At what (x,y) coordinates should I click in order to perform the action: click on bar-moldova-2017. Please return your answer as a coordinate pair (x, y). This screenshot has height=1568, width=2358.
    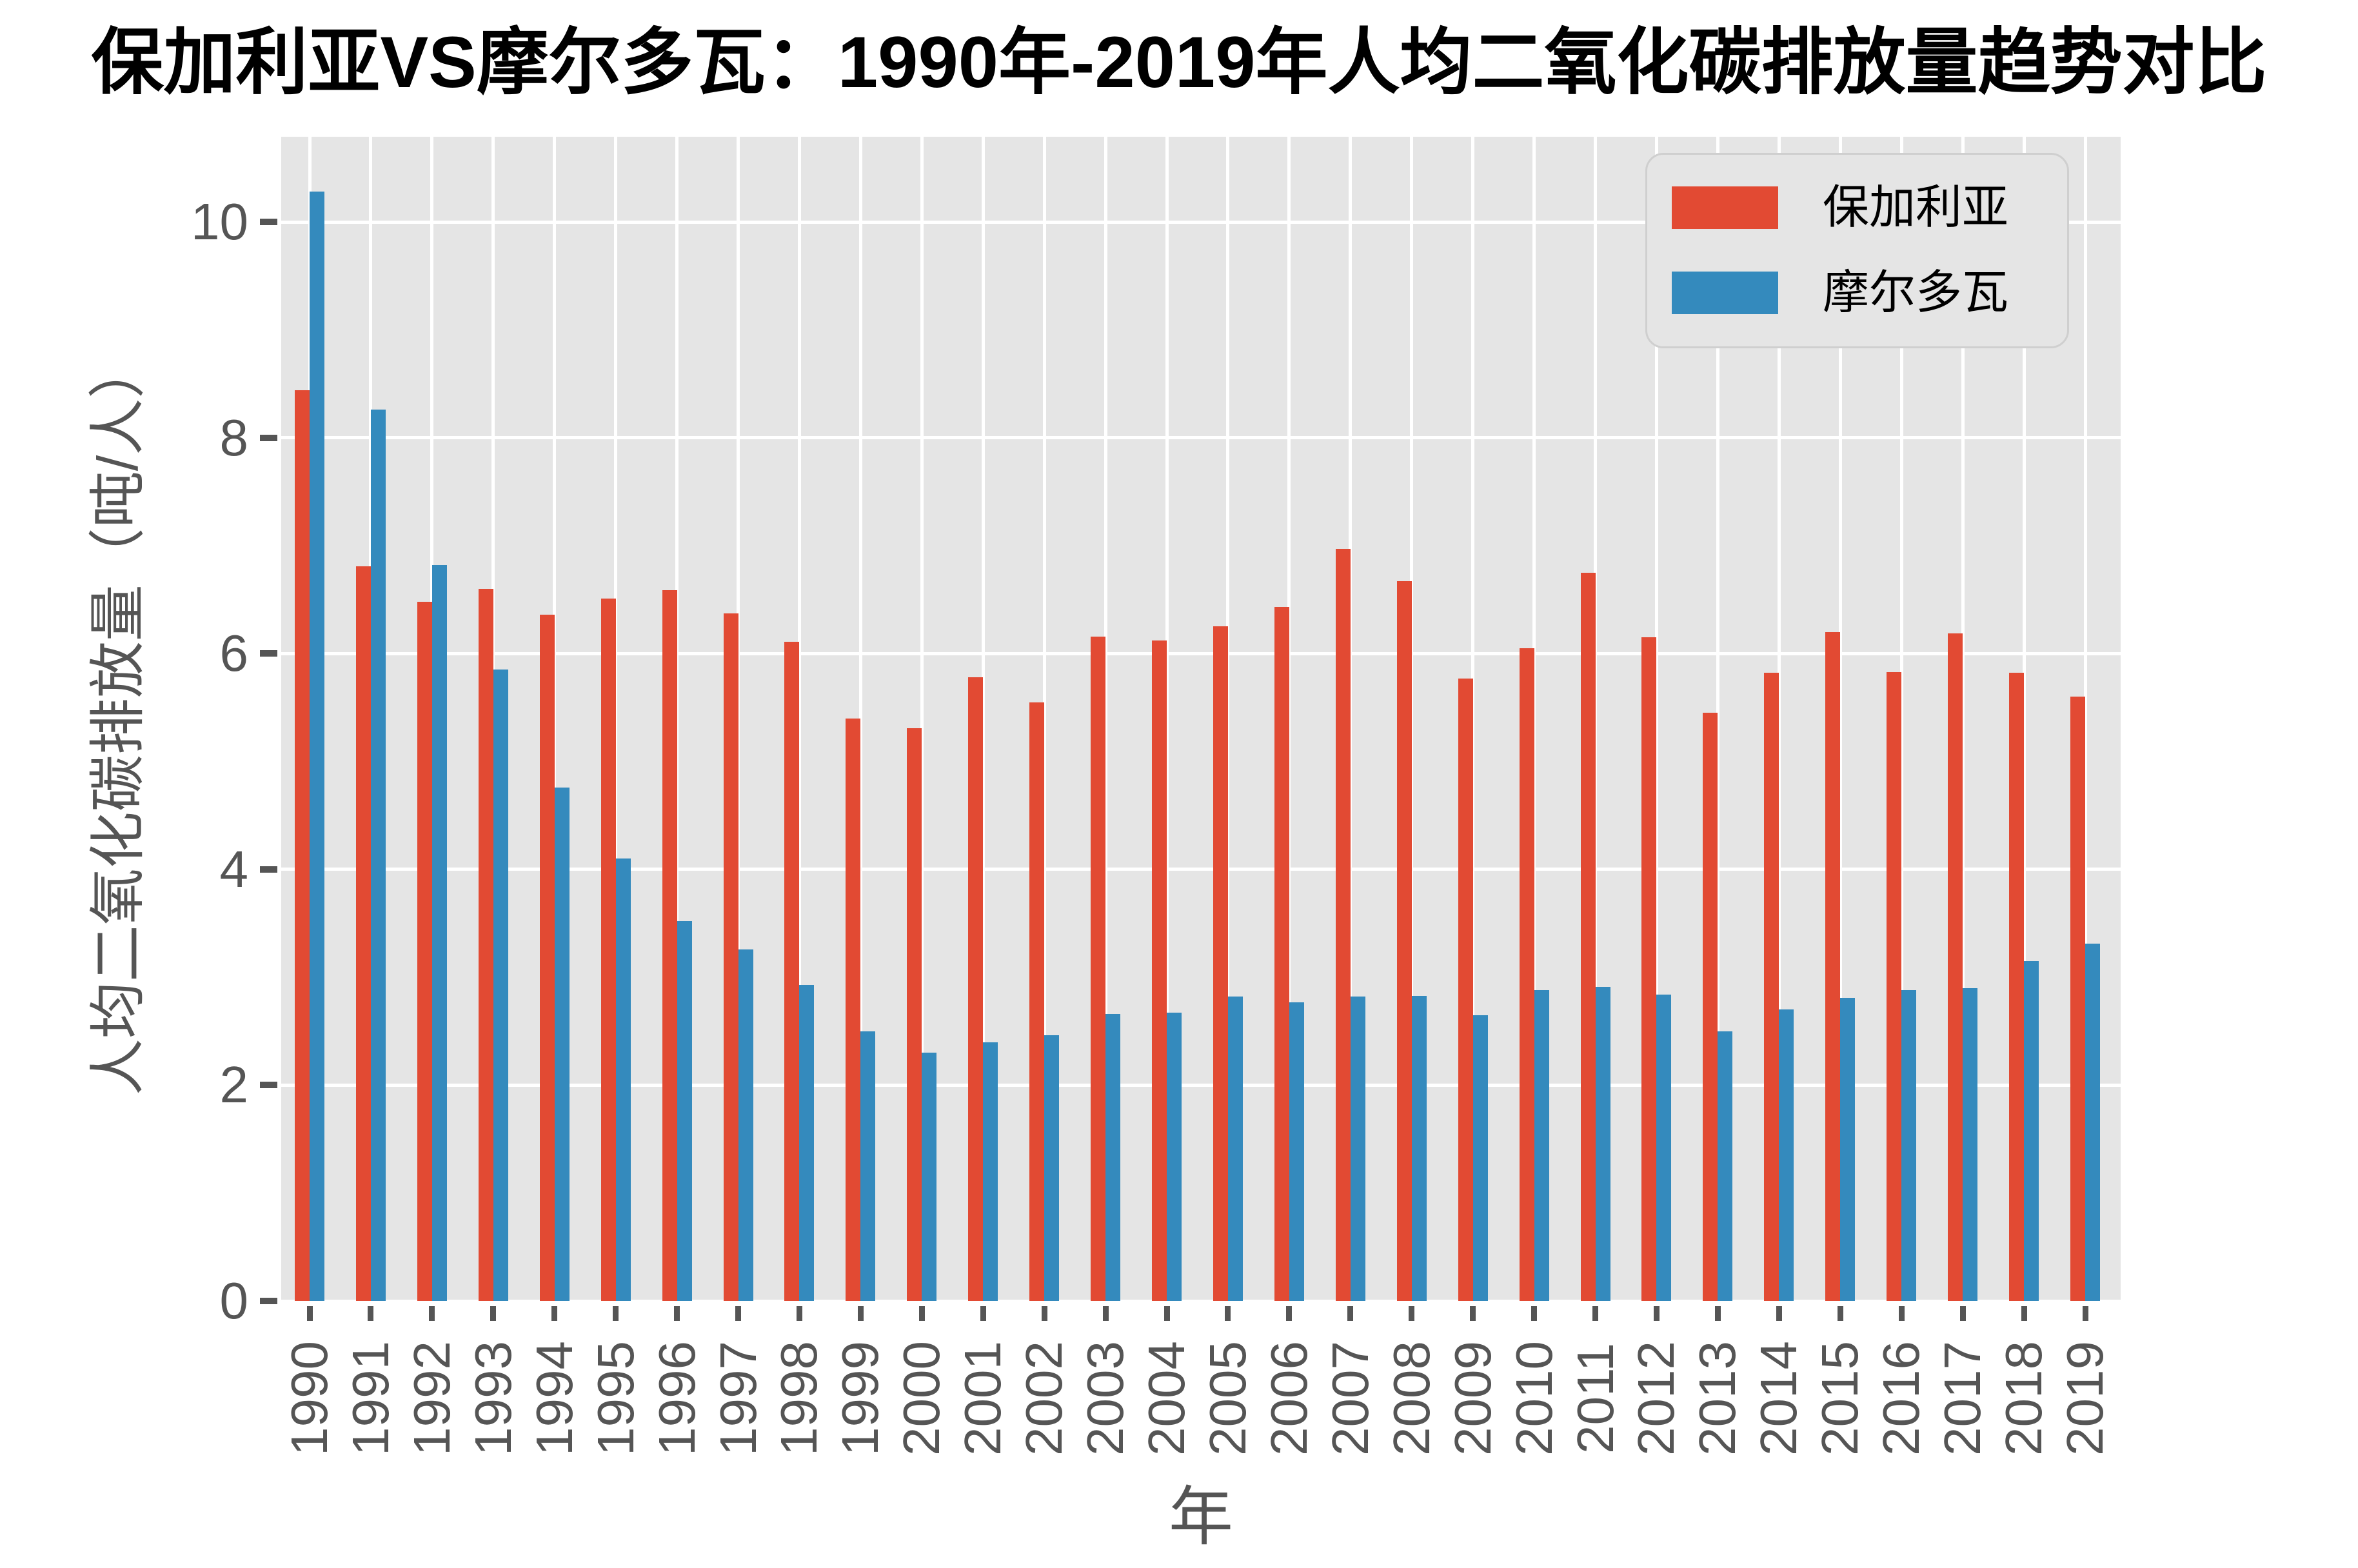
    Looking at the image, I should click on (1971, 1144).